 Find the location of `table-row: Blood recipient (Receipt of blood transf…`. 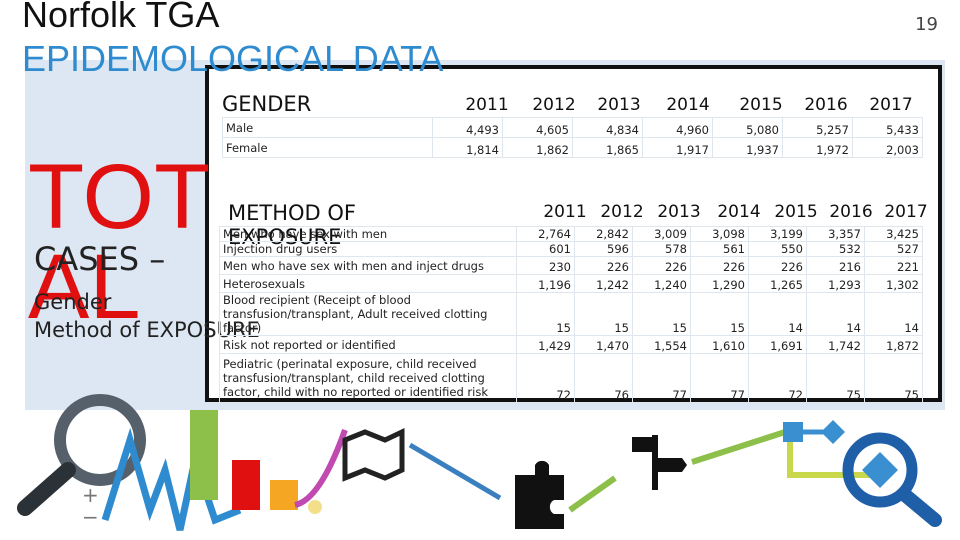

table-row: Blood recipient (Receipt of blood transf… is located at coordinates (571, 314).